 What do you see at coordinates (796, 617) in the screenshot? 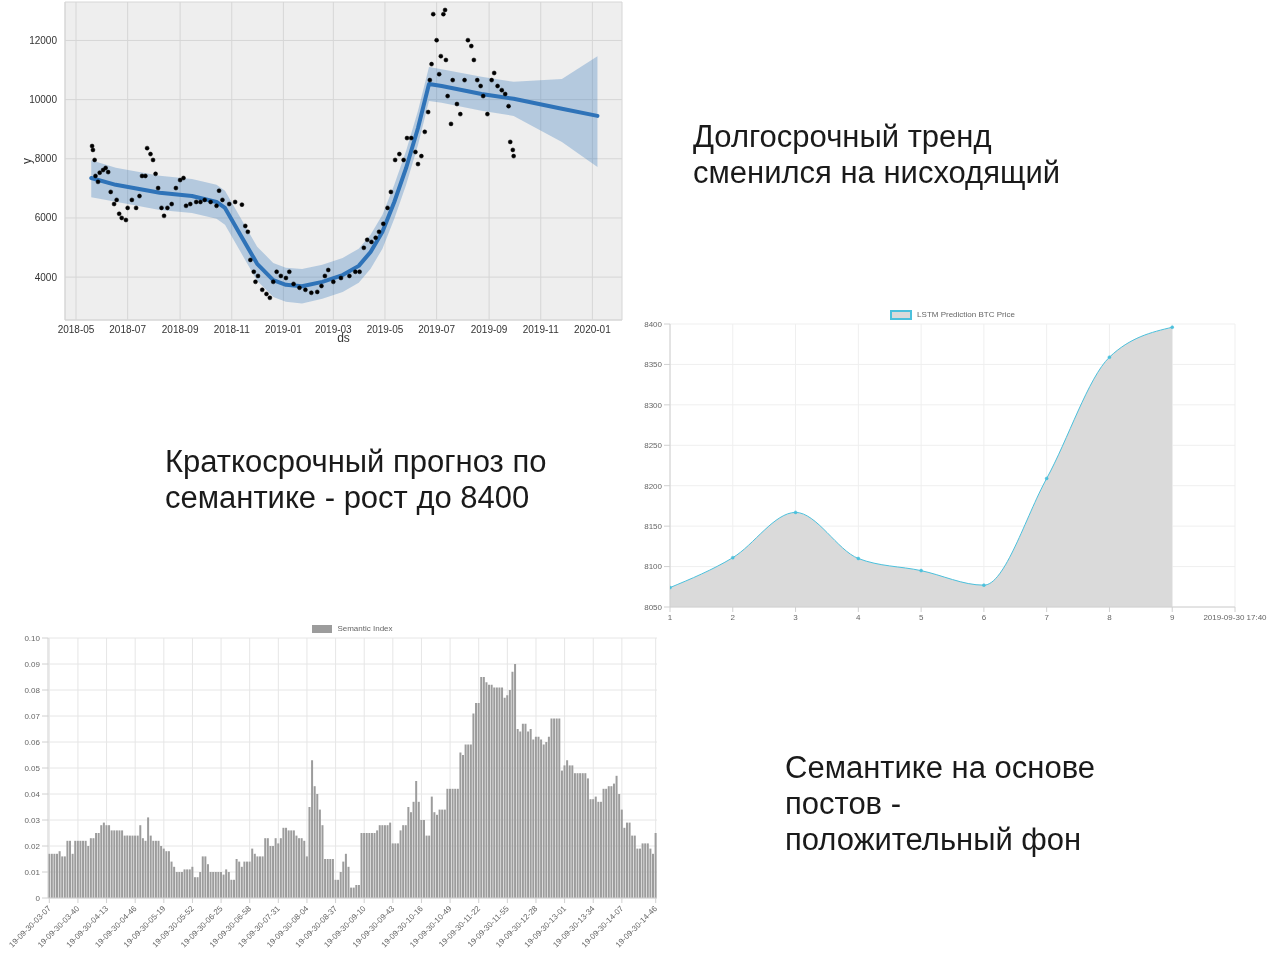
I see `x-tick-label: 3` at bounding box center [796, 617].